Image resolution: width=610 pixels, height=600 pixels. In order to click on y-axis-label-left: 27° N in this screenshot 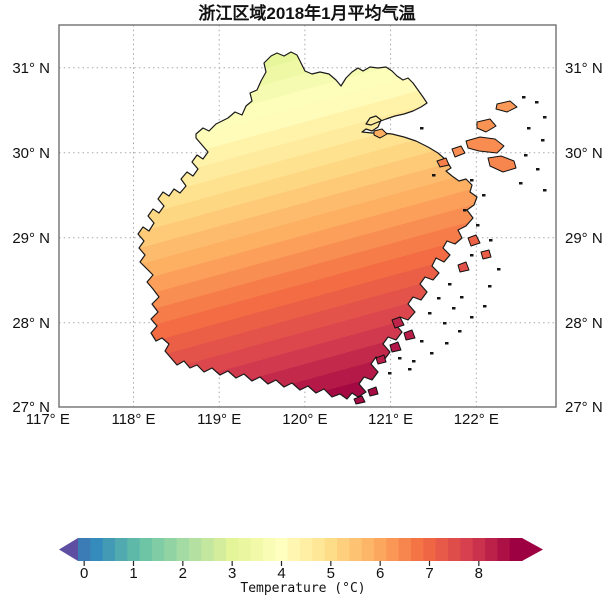, I will do `click(31, 407)`.